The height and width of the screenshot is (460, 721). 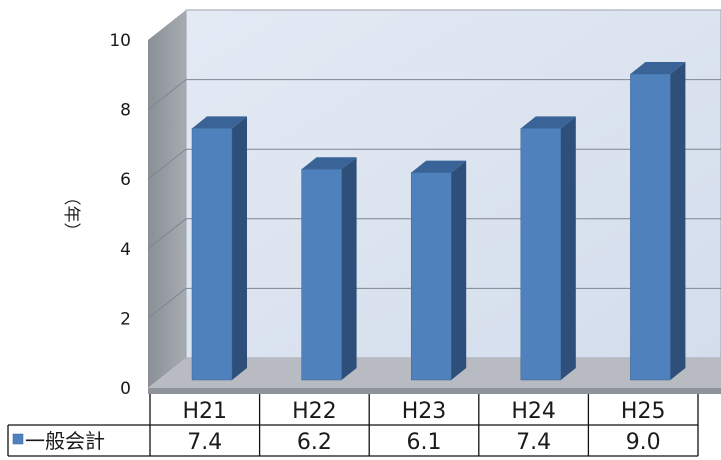 I want to click on data-label: 9.0, so click(x=643, y=442).